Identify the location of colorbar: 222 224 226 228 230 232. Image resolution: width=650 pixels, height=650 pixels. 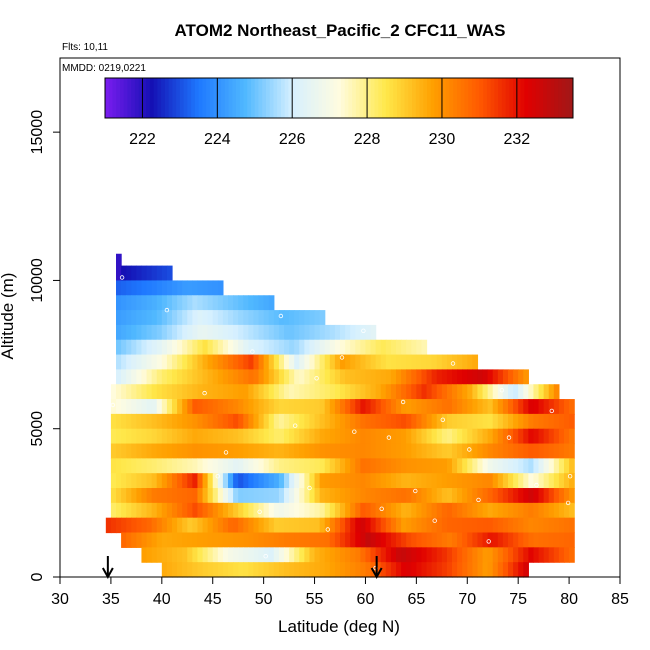
(339, 112).